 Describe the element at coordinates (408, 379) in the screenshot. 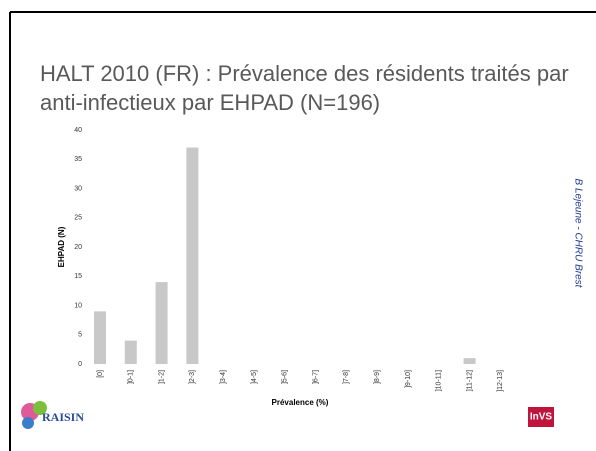

I see `x-tick-label: ]9-10]` at that location.